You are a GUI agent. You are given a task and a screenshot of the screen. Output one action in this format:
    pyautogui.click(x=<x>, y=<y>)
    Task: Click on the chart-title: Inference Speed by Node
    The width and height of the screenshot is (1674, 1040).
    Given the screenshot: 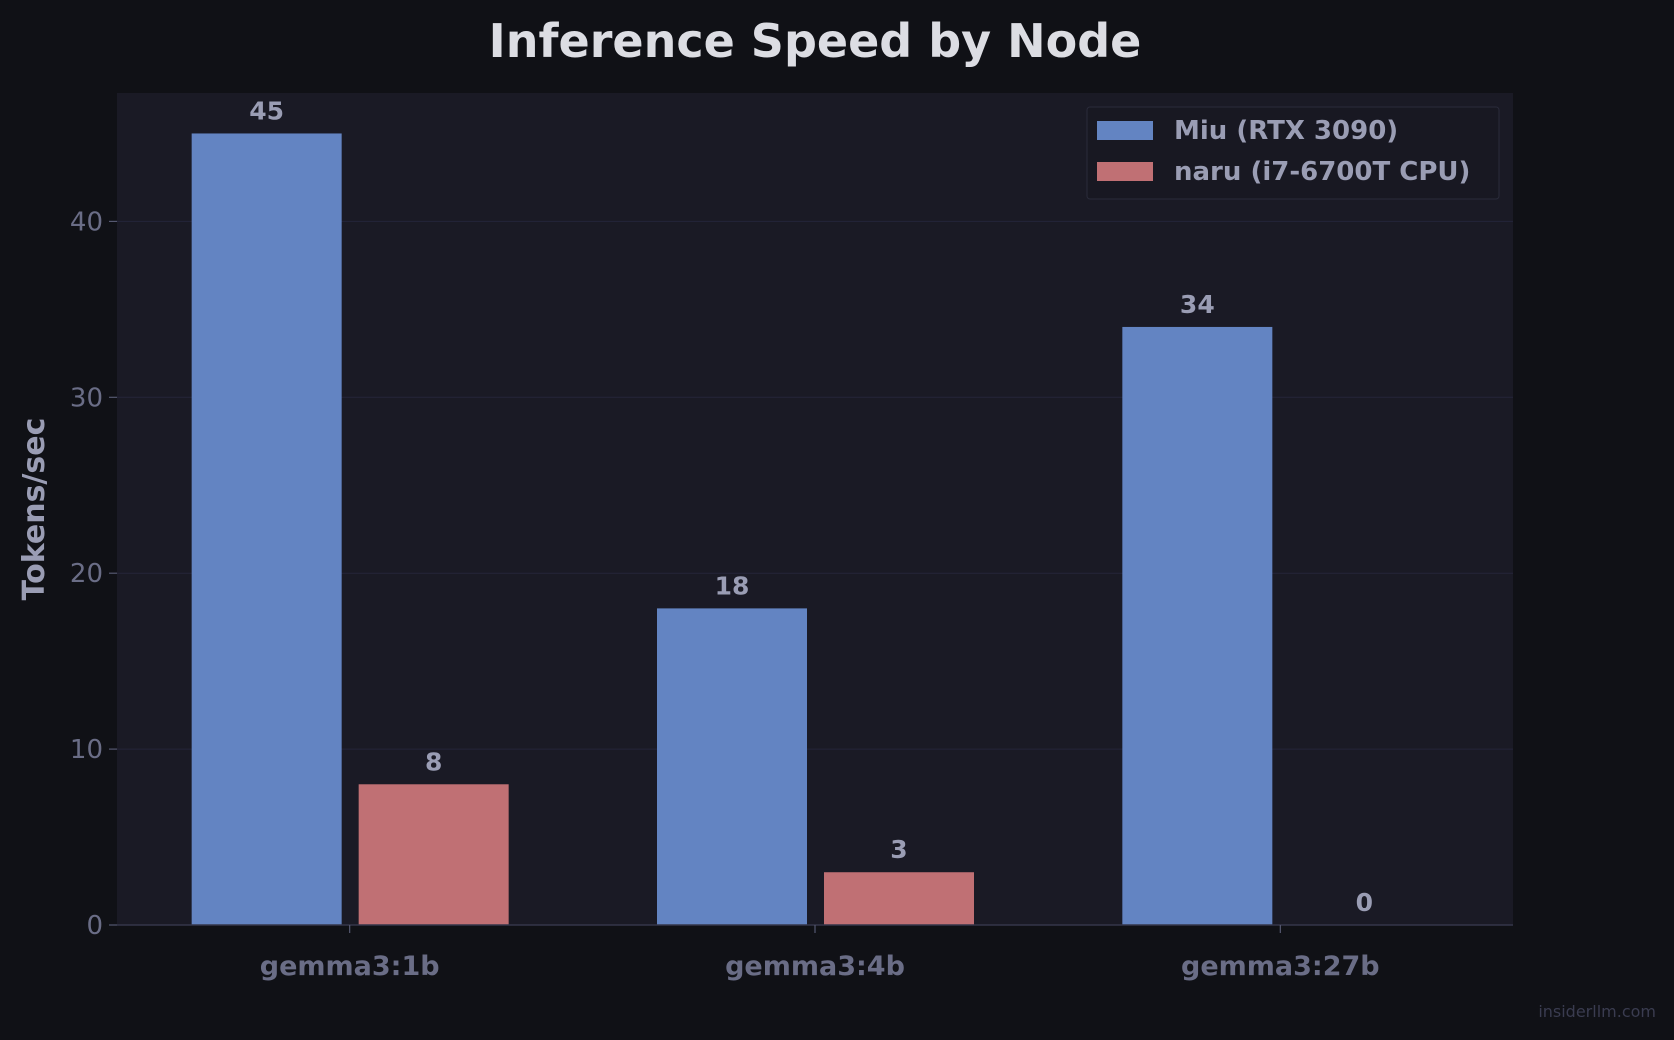 What is the action you would take?
    pyautogui.click(x=815, y=41)
    